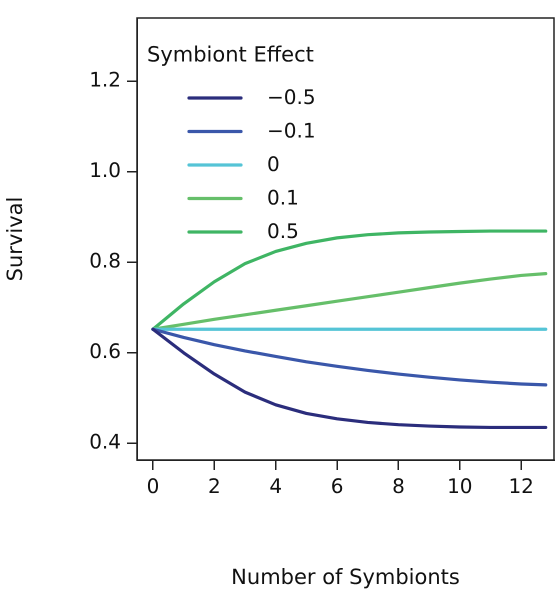 The image size is (555, 595). Describe the element at coordinates (230, 54) in the screenshot. I see `legend-title: Symbiont Effect` at that location.